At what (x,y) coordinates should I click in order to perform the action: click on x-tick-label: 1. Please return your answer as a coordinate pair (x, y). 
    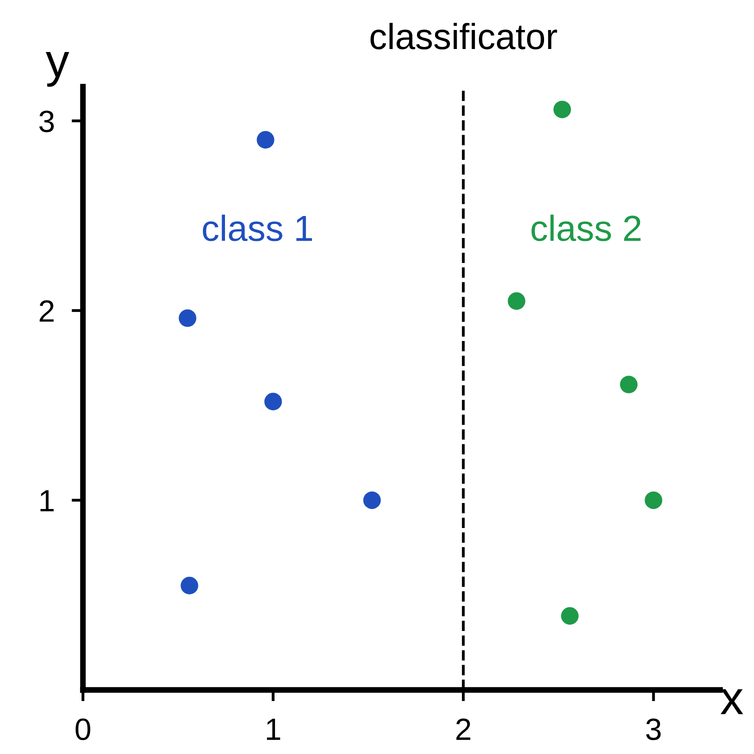
    Looking at the image, I should click on (273, 729).